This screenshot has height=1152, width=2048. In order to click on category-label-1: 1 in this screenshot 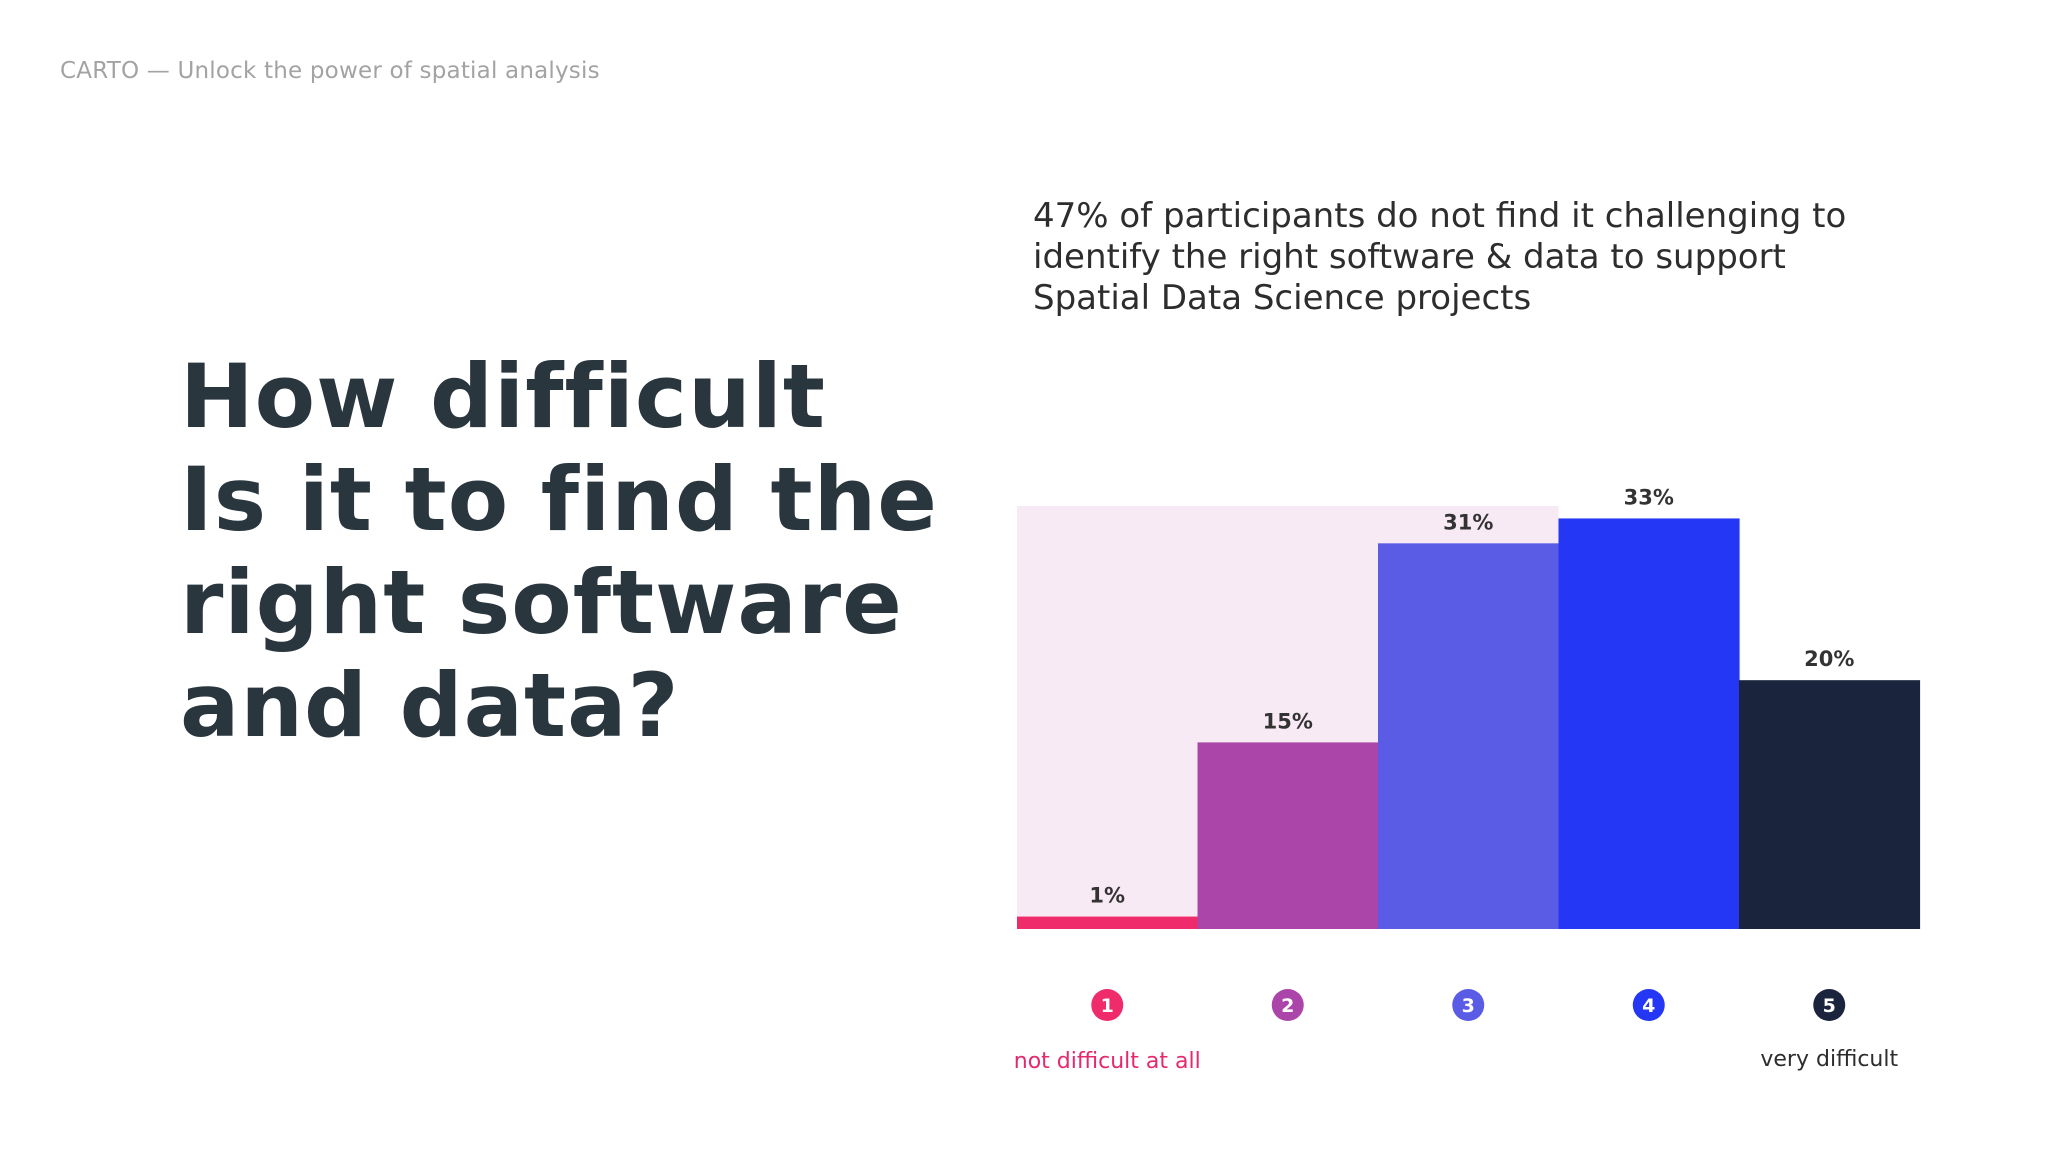, I will do `click(1107, 1006)`.